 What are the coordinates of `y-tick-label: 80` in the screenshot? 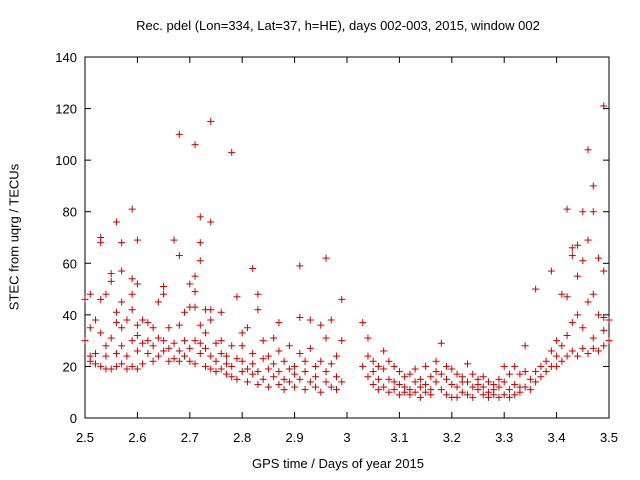 It's located at (70, 212).